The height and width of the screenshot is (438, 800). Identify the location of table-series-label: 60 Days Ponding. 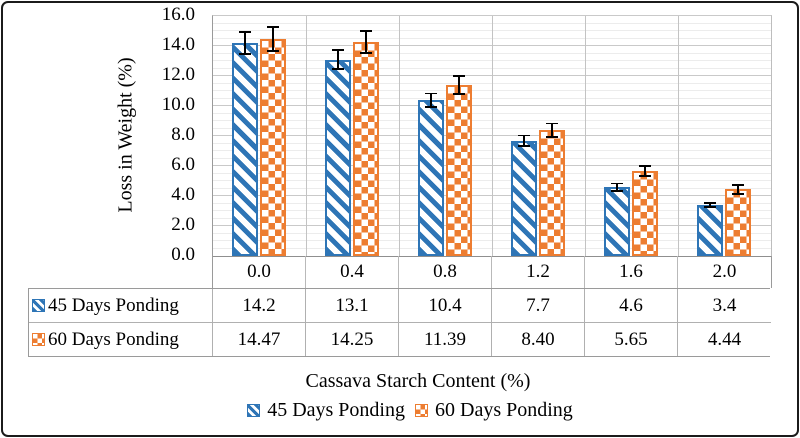
(121, 339).